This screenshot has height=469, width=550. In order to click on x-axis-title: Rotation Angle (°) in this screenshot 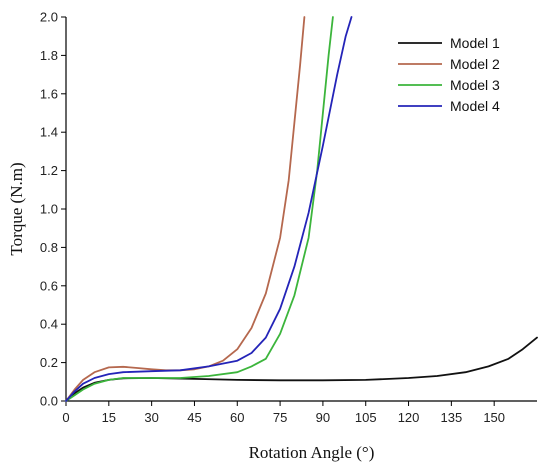, I will do `click(312, 452)`.